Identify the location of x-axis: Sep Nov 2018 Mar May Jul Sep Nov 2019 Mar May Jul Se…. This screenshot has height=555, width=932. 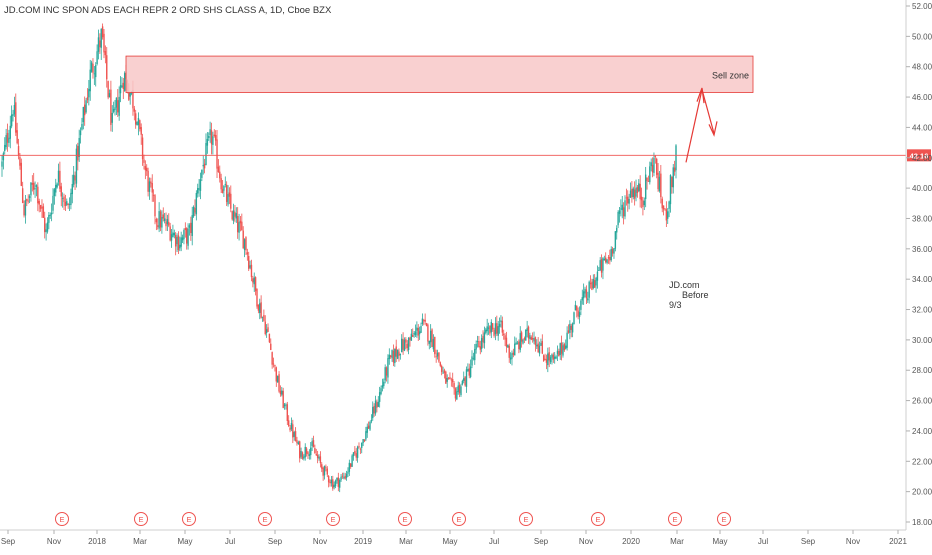
(453, 537).